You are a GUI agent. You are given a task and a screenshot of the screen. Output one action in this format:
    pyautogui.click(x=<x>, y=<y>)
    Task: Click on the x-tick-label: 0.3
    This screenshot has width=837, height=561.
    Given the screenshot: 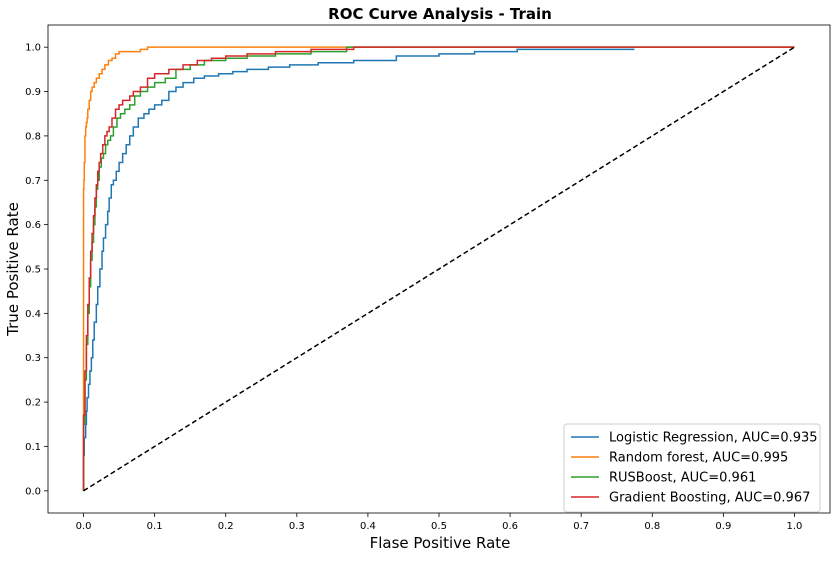 What is the action you would take?
    pyautogui.click(x=297, y=526)
    